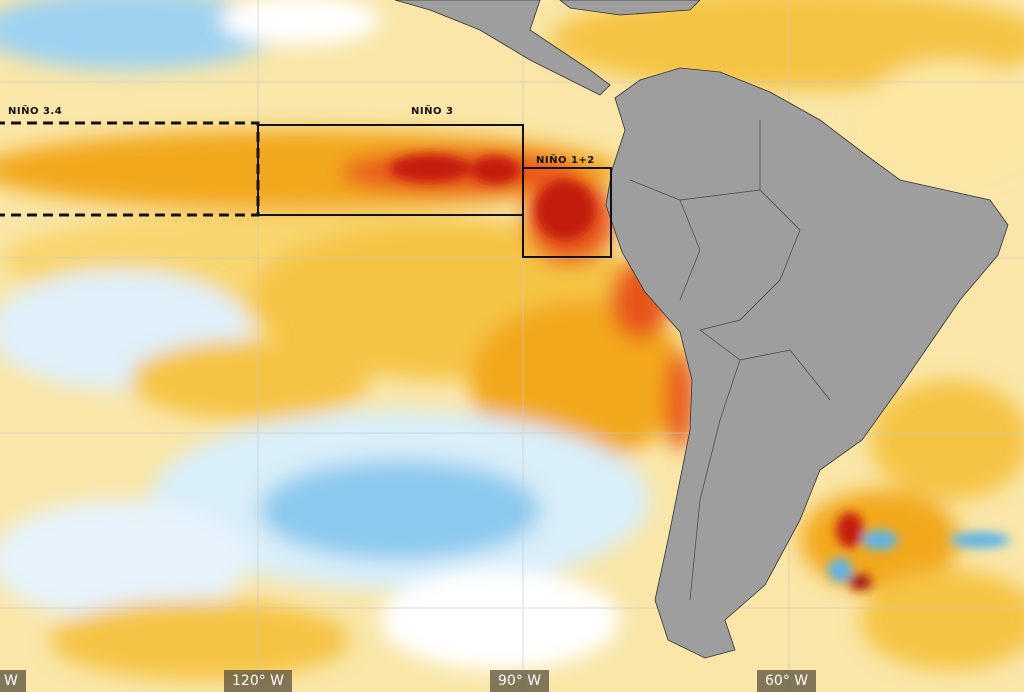 The height and width of the screenshot is (692, 1024). Describe the element at coordinates (306, 189) in the screenshot. I see `nino-regions` at that location.